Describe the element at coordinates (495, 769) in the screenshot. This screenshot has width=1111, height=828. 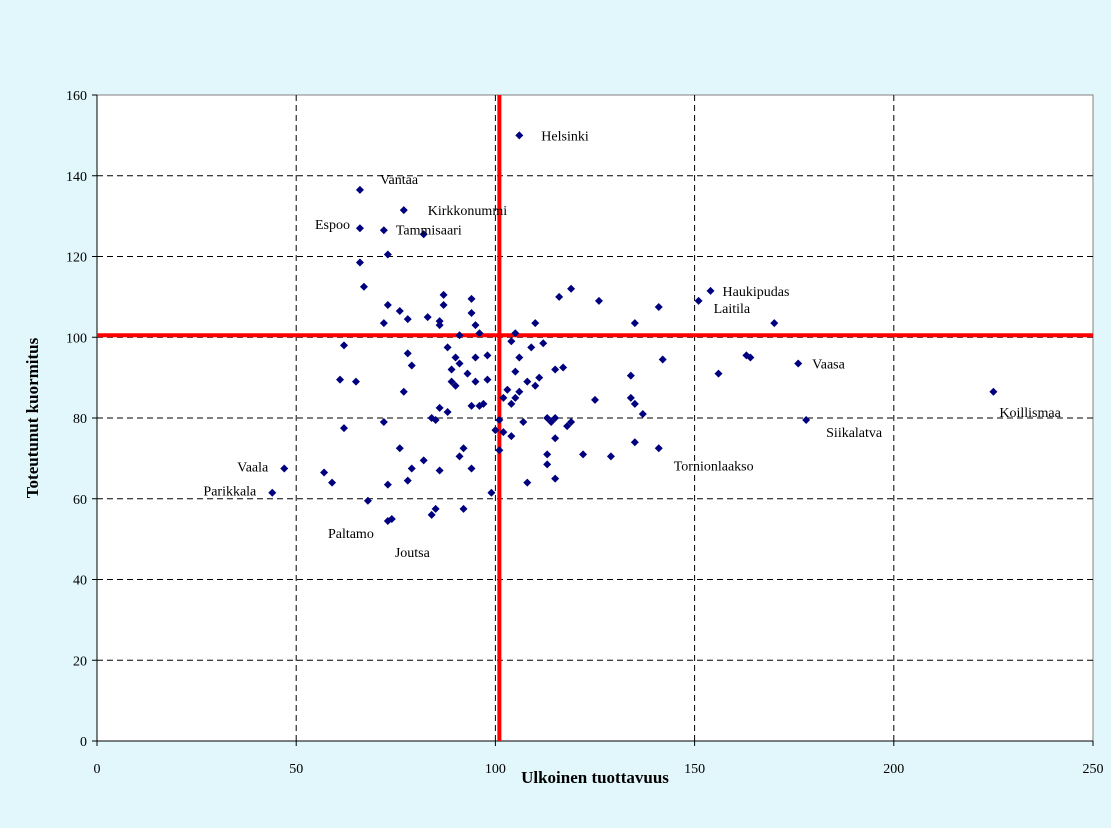
I see `x-tick-label: 100` at that location.